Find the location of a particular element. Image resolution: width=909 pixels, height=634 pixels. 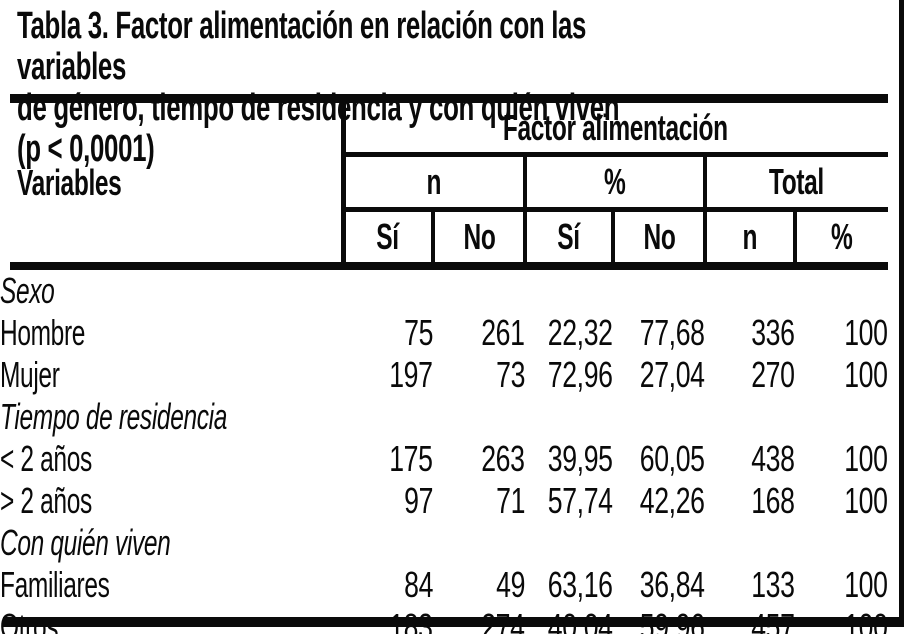

cell-pct-no: 77,68 is located at coordinates (659, 333).